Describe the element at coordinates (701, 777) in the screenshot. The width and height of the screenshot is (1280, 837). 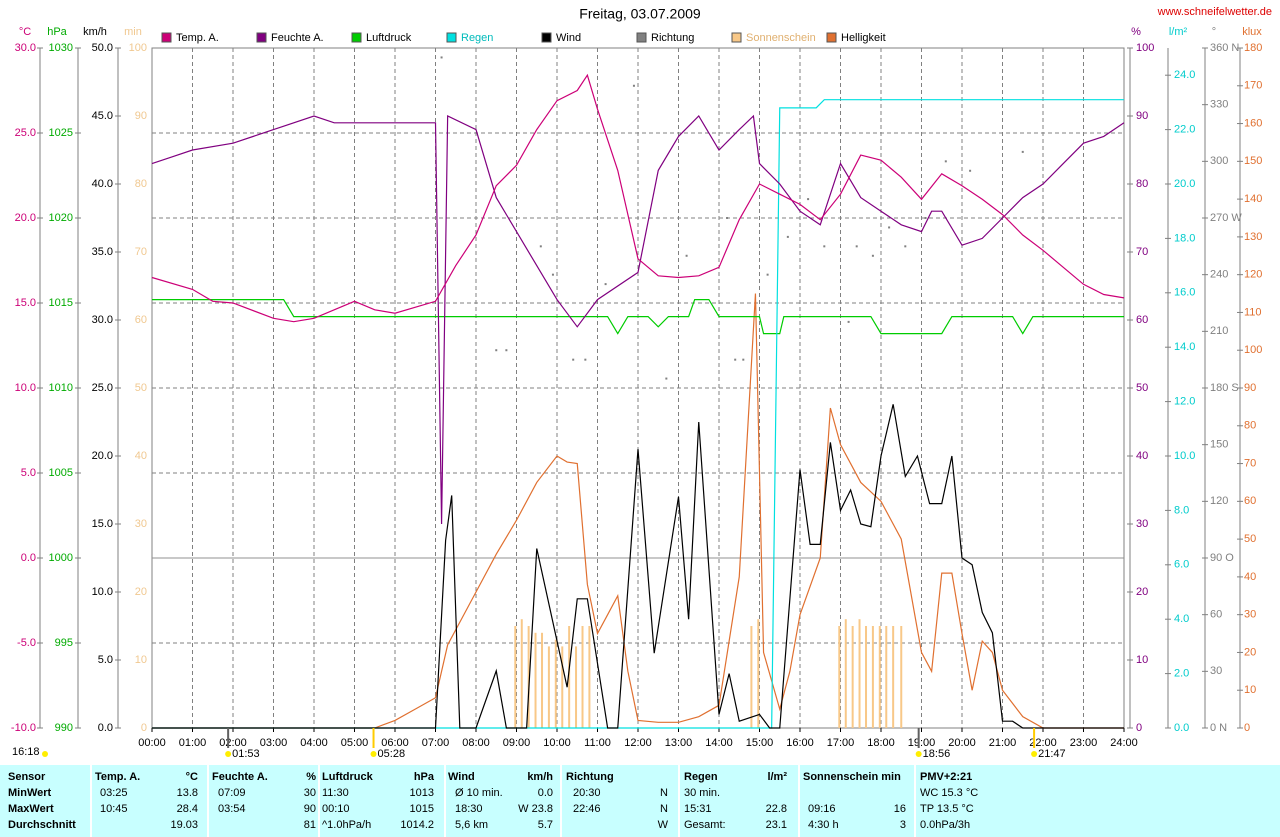
I see `table-cell: Regen` at that location.